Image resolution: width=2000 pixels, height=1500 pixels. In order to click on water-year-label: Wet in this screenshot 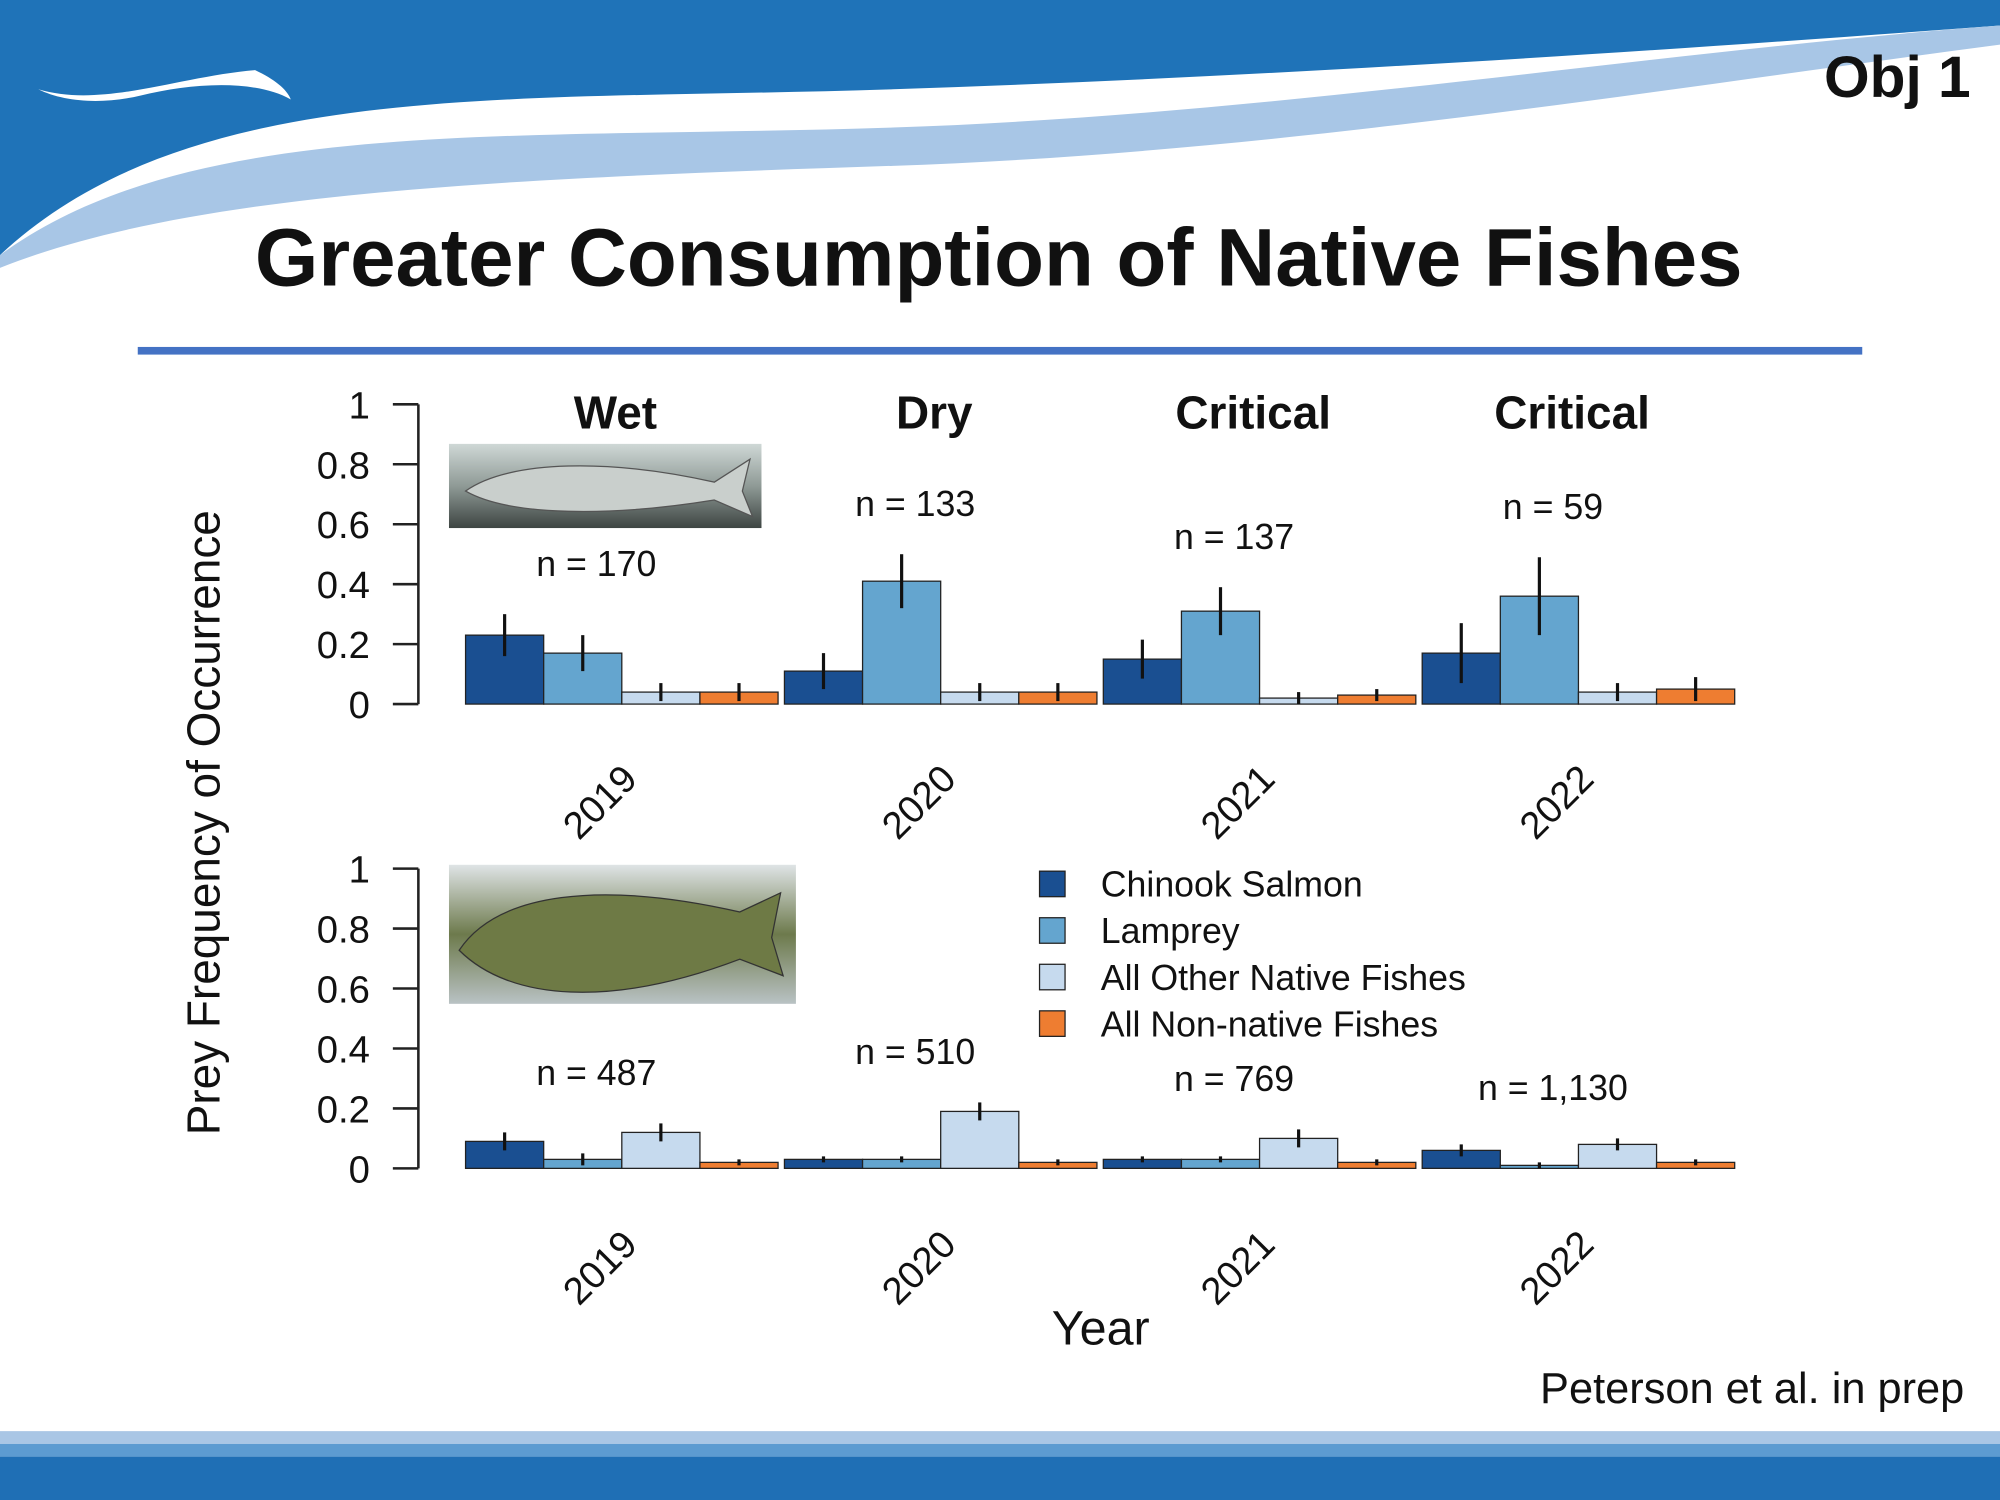, I will do `click(615, 413)`.